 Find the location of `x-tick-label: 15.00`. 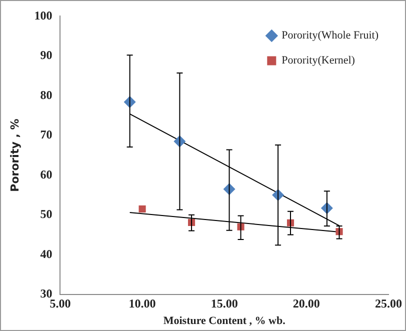

x-tick-label: 15.00 is located at coordinates (224, 303).